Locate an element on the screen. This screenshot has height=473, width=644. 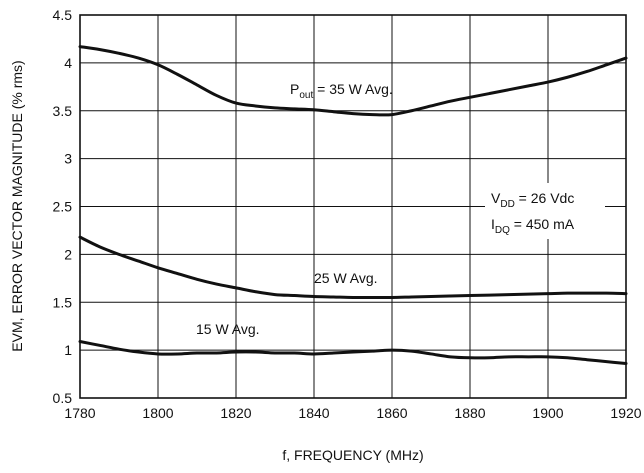
x-tick-label: 1840 is located at coordinates (313, 413).